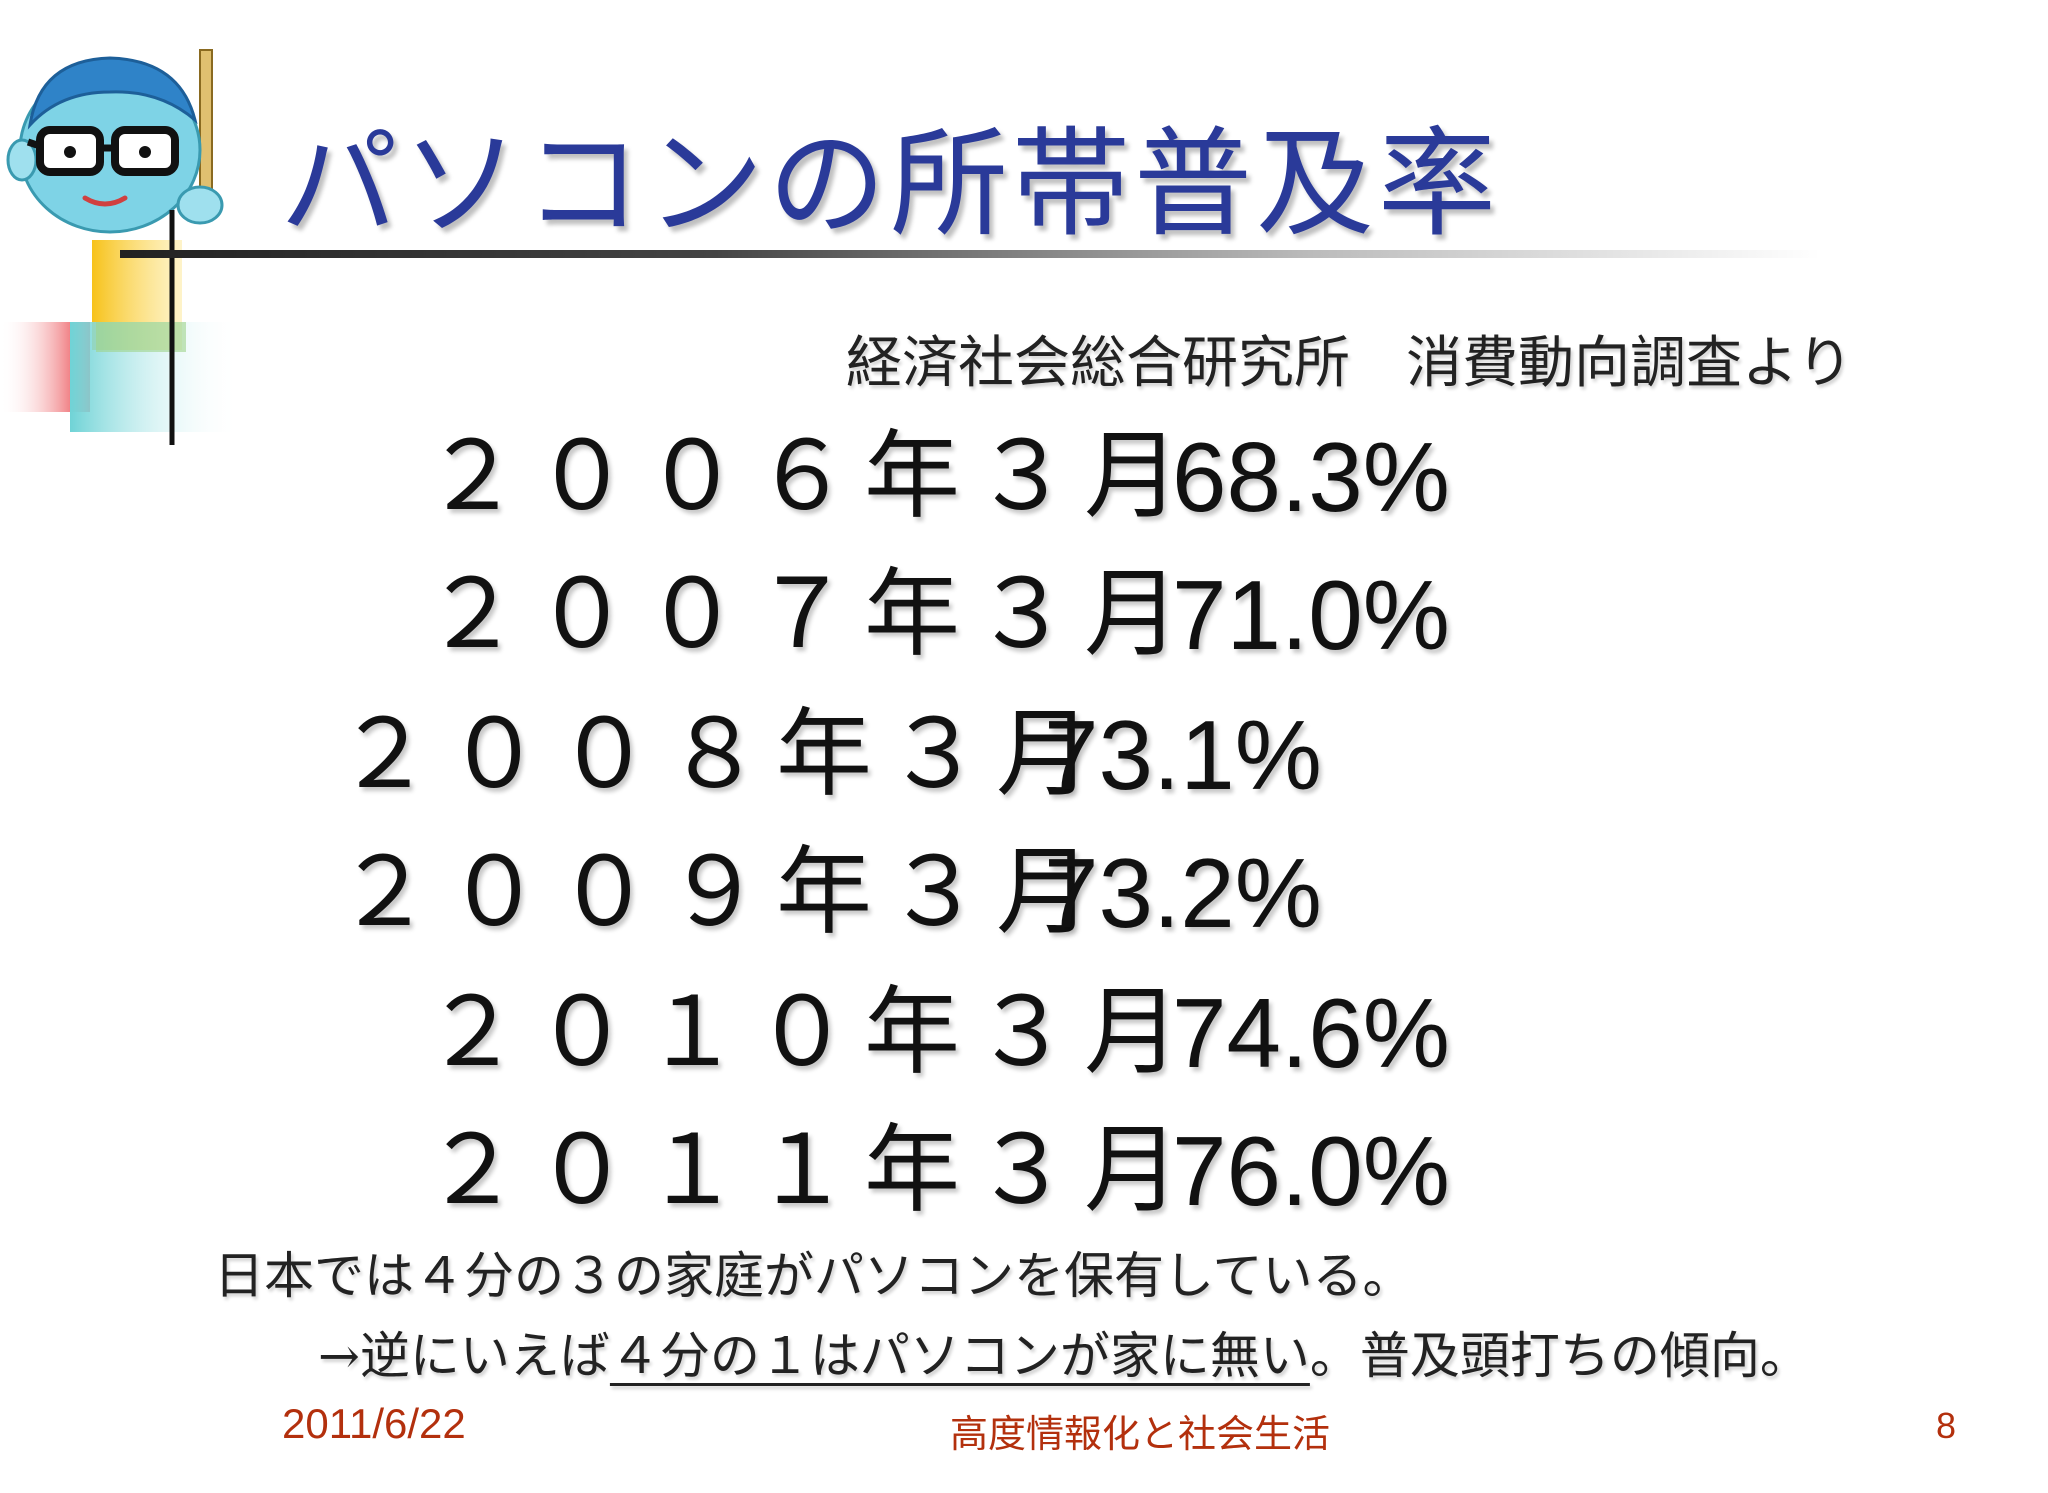 This screenshot has height=1493, width=2048. What do you see at coordinates (1140, 1434) in the screenshot?
I see `footer-course-title: 高度情報化と社会生活` at bounding box center [1140, 1434].